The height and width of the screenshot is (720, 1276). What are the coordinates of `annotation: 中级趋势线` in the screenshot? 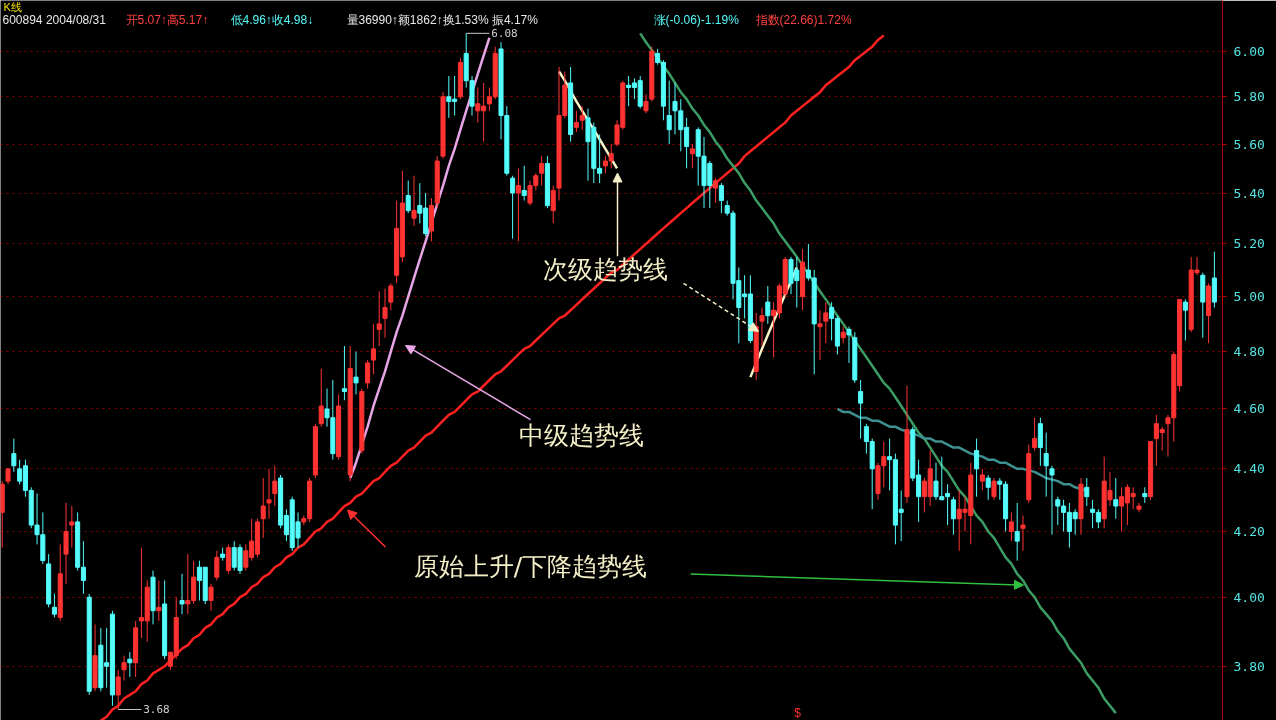 It's located at (581, 436).